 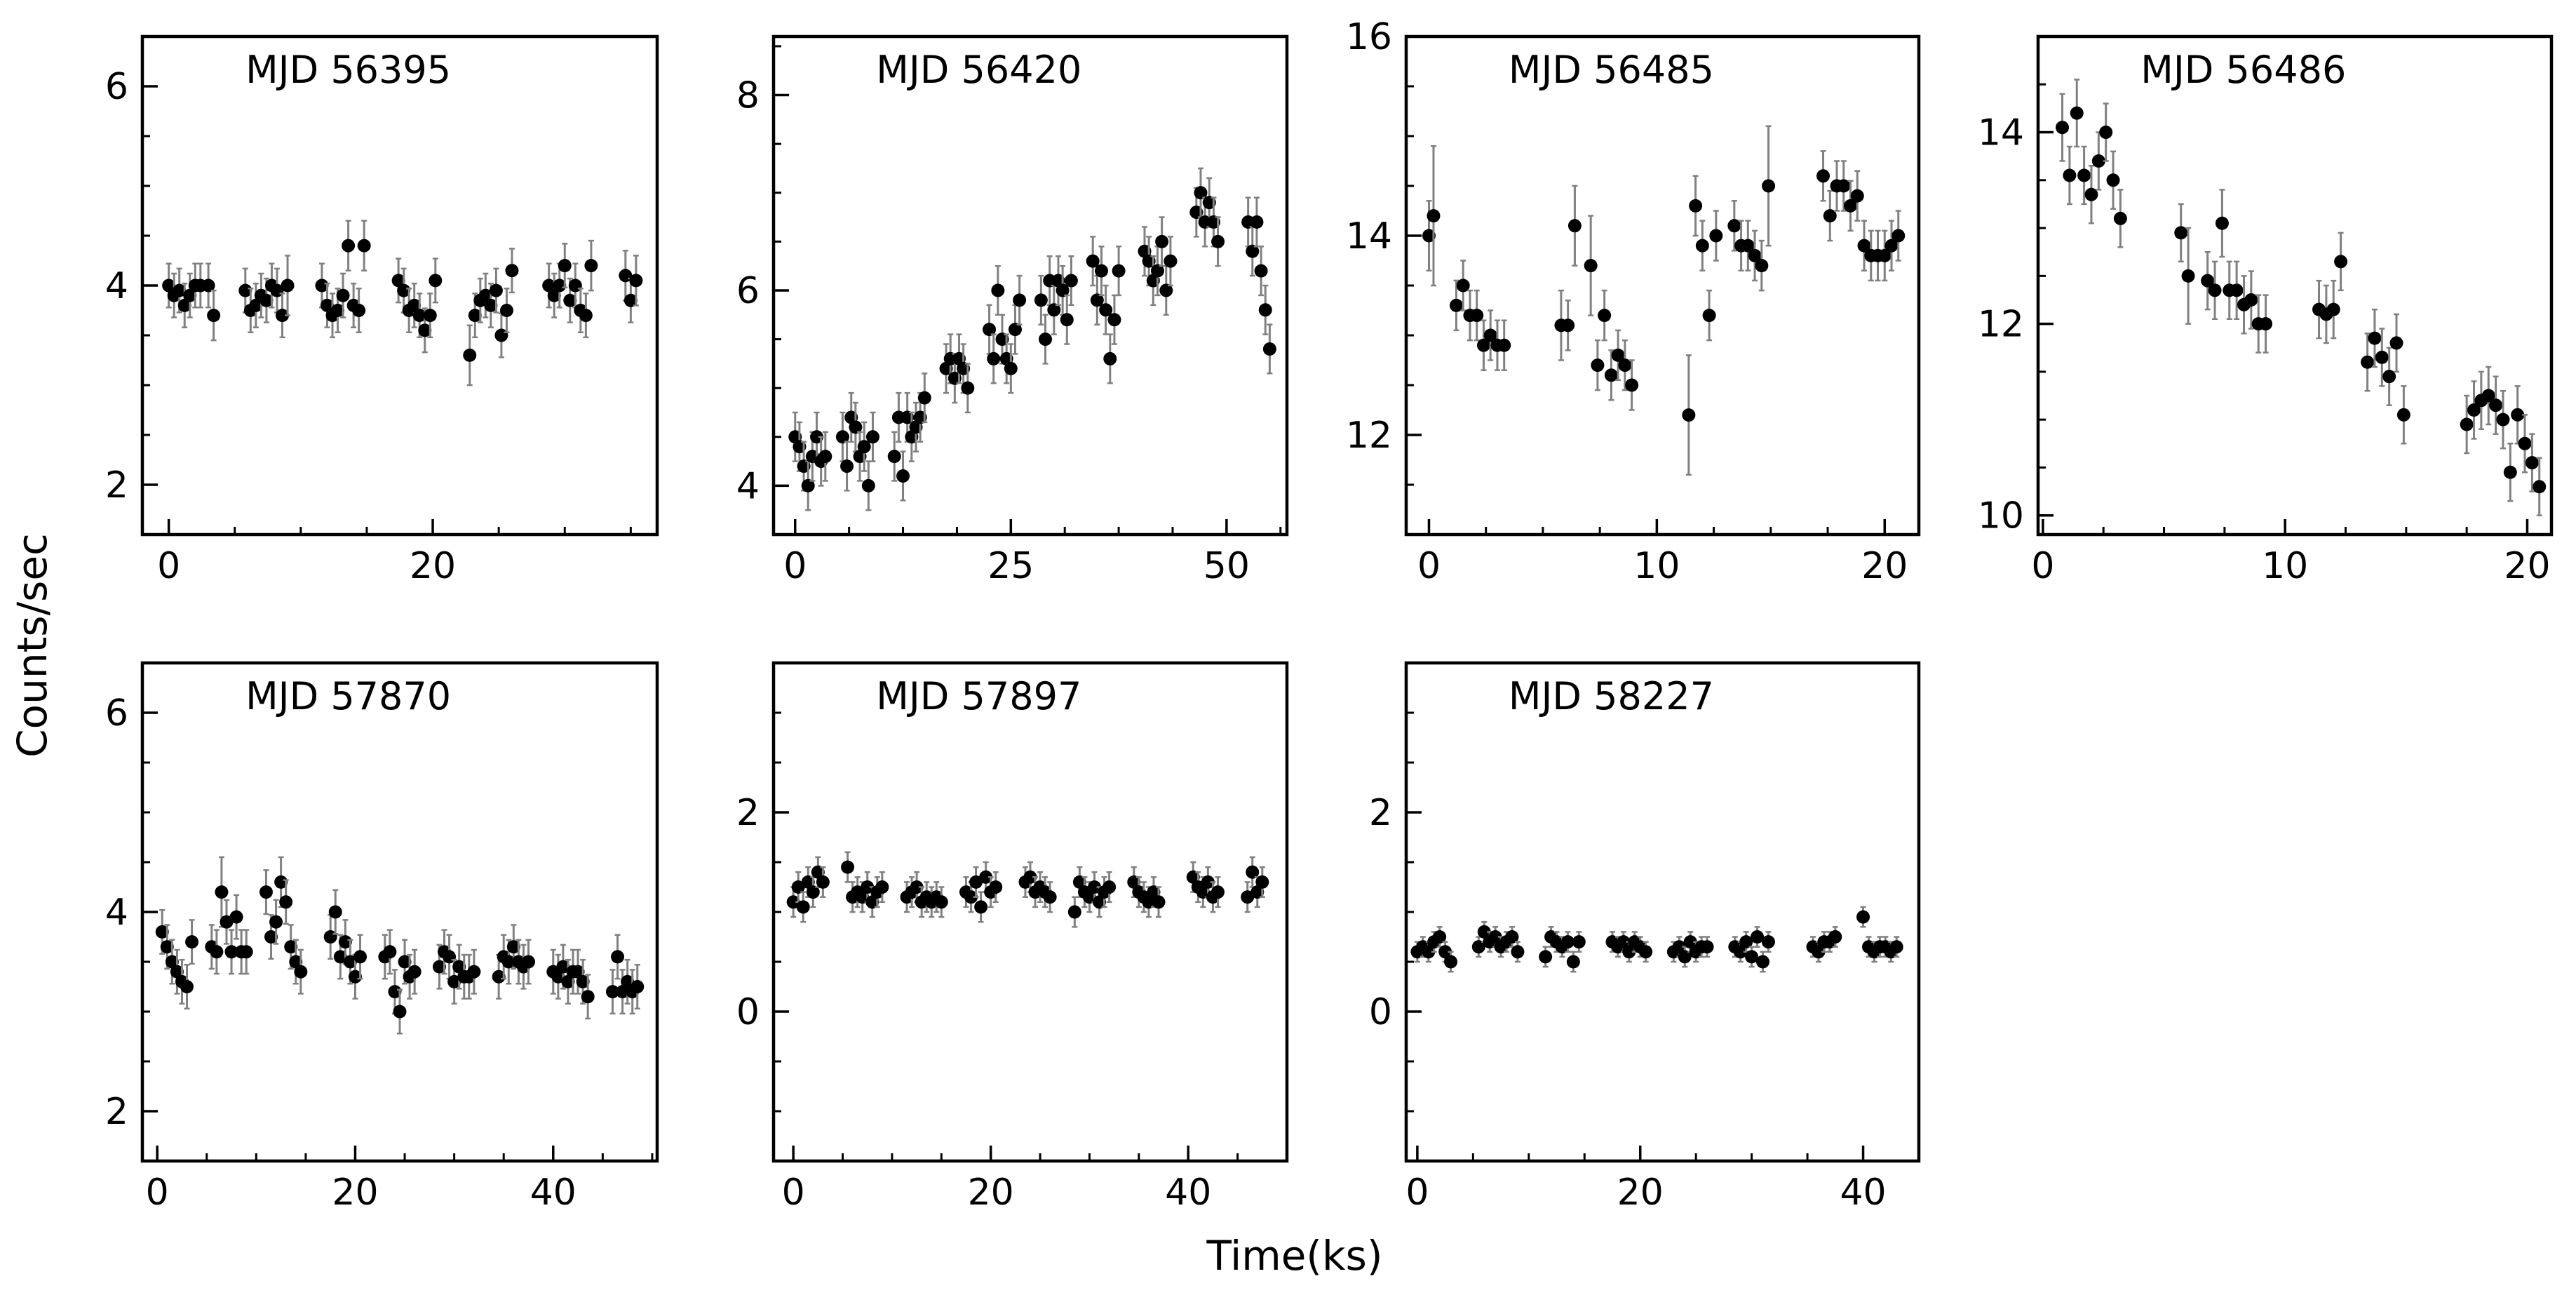 I want to click on panel-title: MJD 58227, so click(x=1611, y=696).